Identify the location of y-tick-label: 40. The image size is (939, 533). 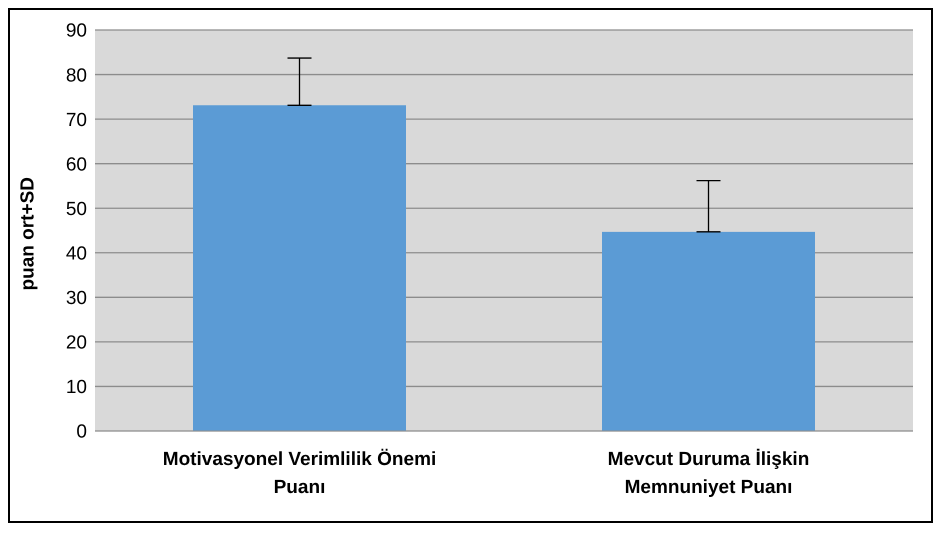
(76, 254).